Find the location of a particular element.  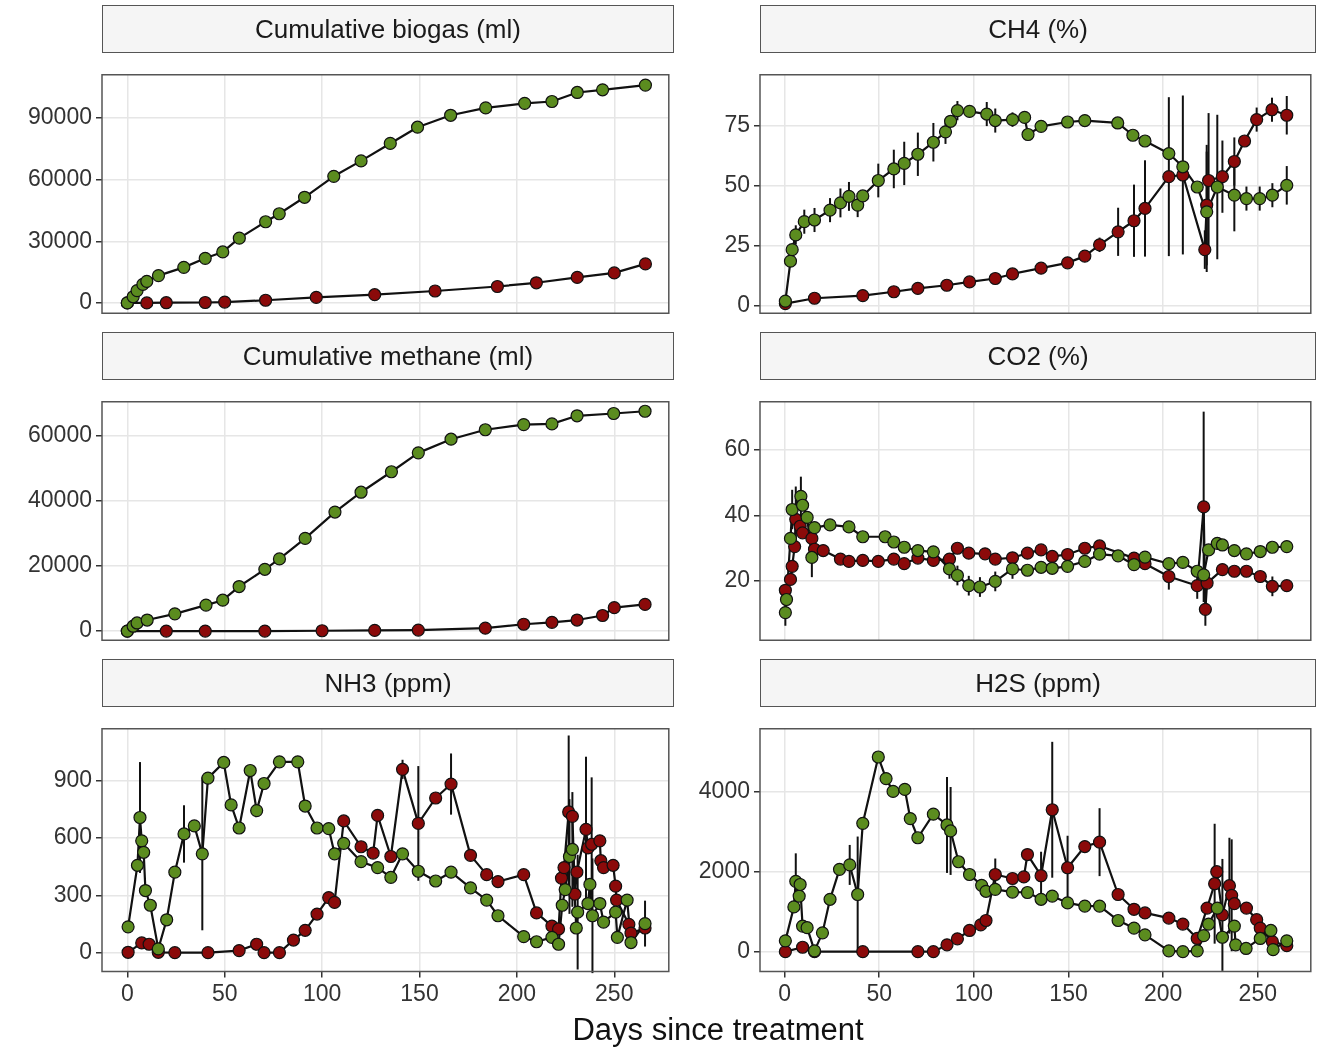

y-tick-label: 75 is located at coordinates (737, 123).